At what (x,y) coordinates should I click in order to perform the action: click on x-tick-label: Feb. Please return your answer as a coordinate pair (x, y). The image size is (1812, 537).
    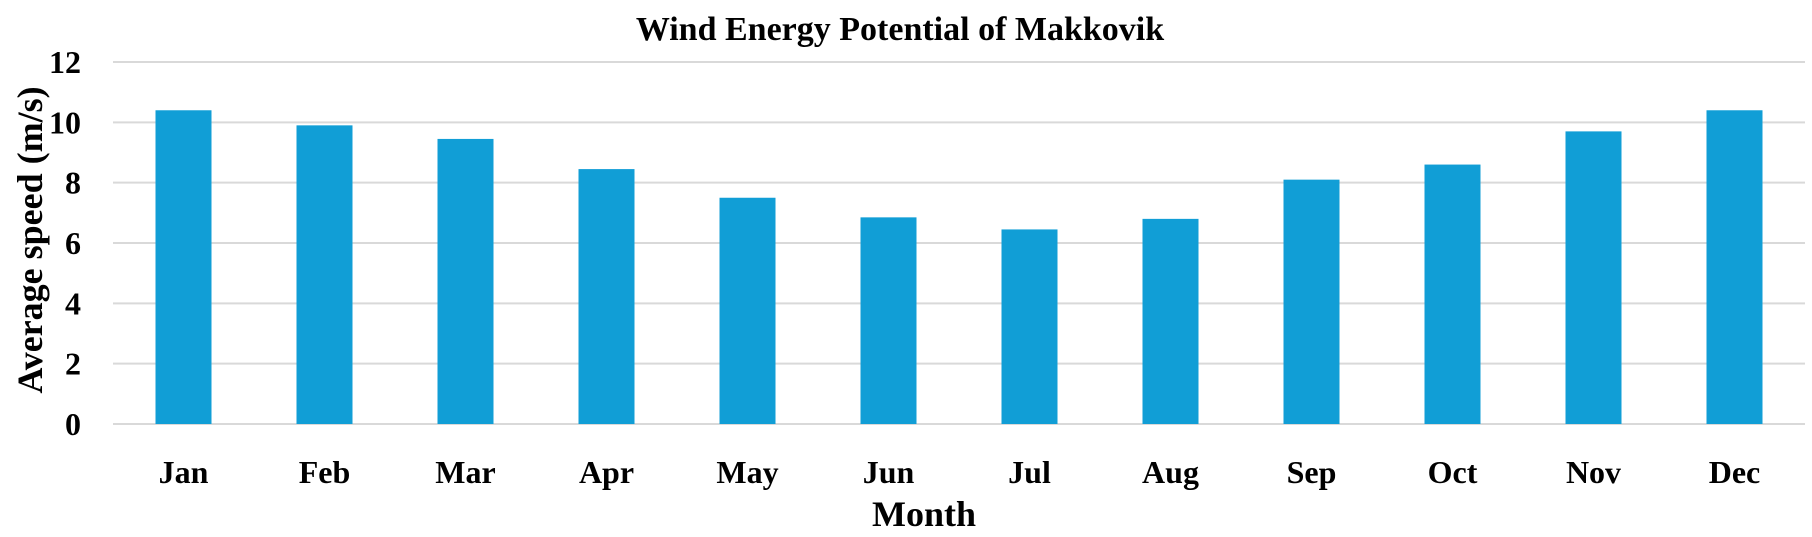
    Looking at the image, I should click on (325, 472).